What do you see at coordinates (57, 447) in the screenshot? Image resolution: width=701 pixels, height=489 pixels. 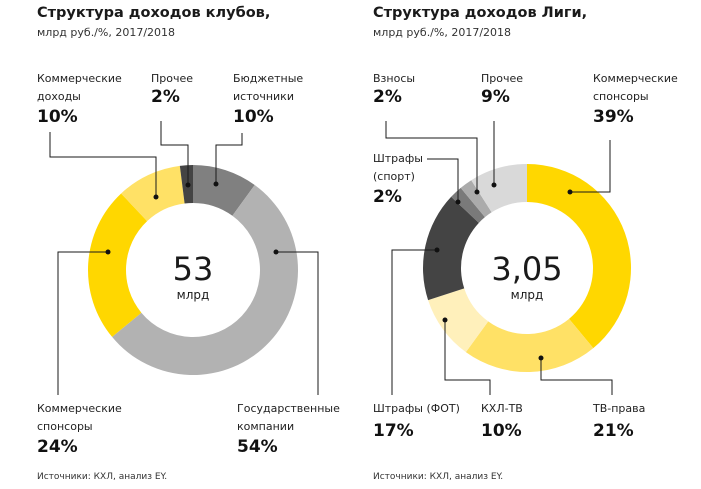 I see `data-label: 24%` at bounding box center [57, 447].